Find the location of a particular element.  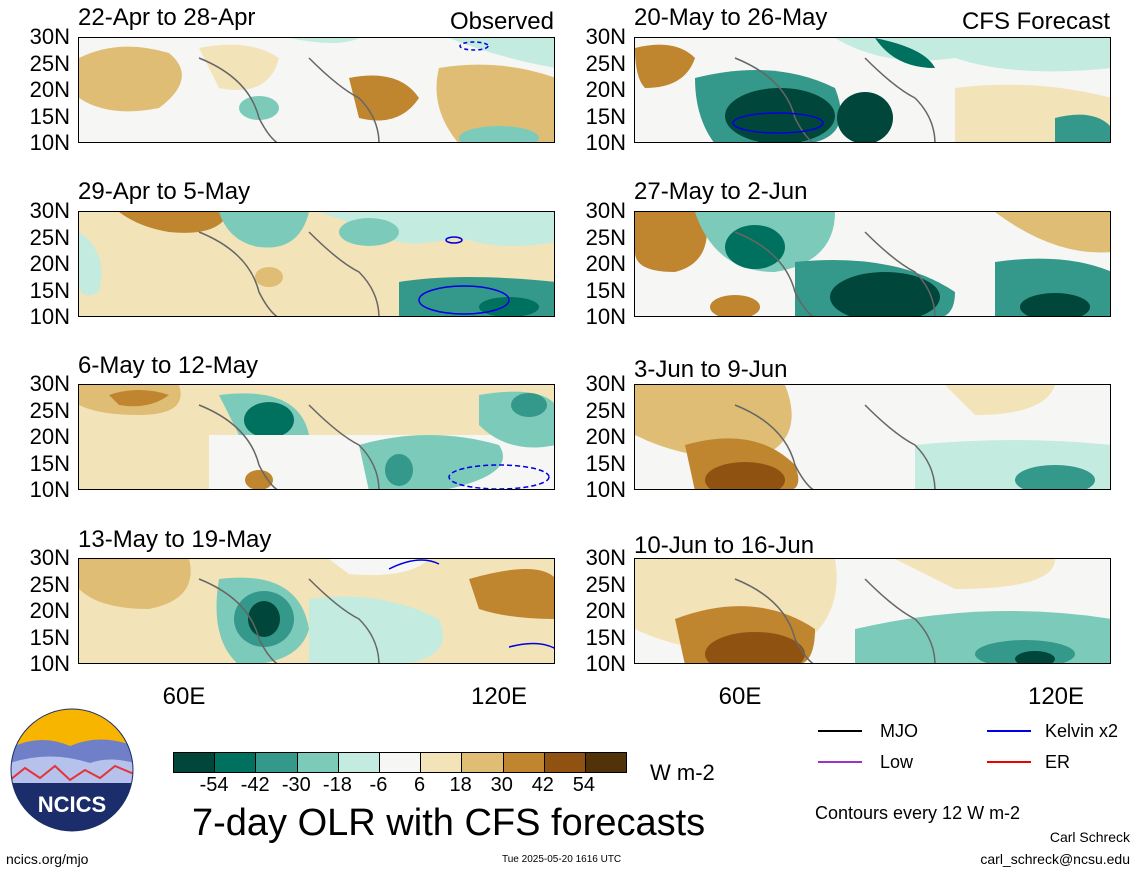

lon-tick-60e-left: 60E is located at coordinates (184, 696).